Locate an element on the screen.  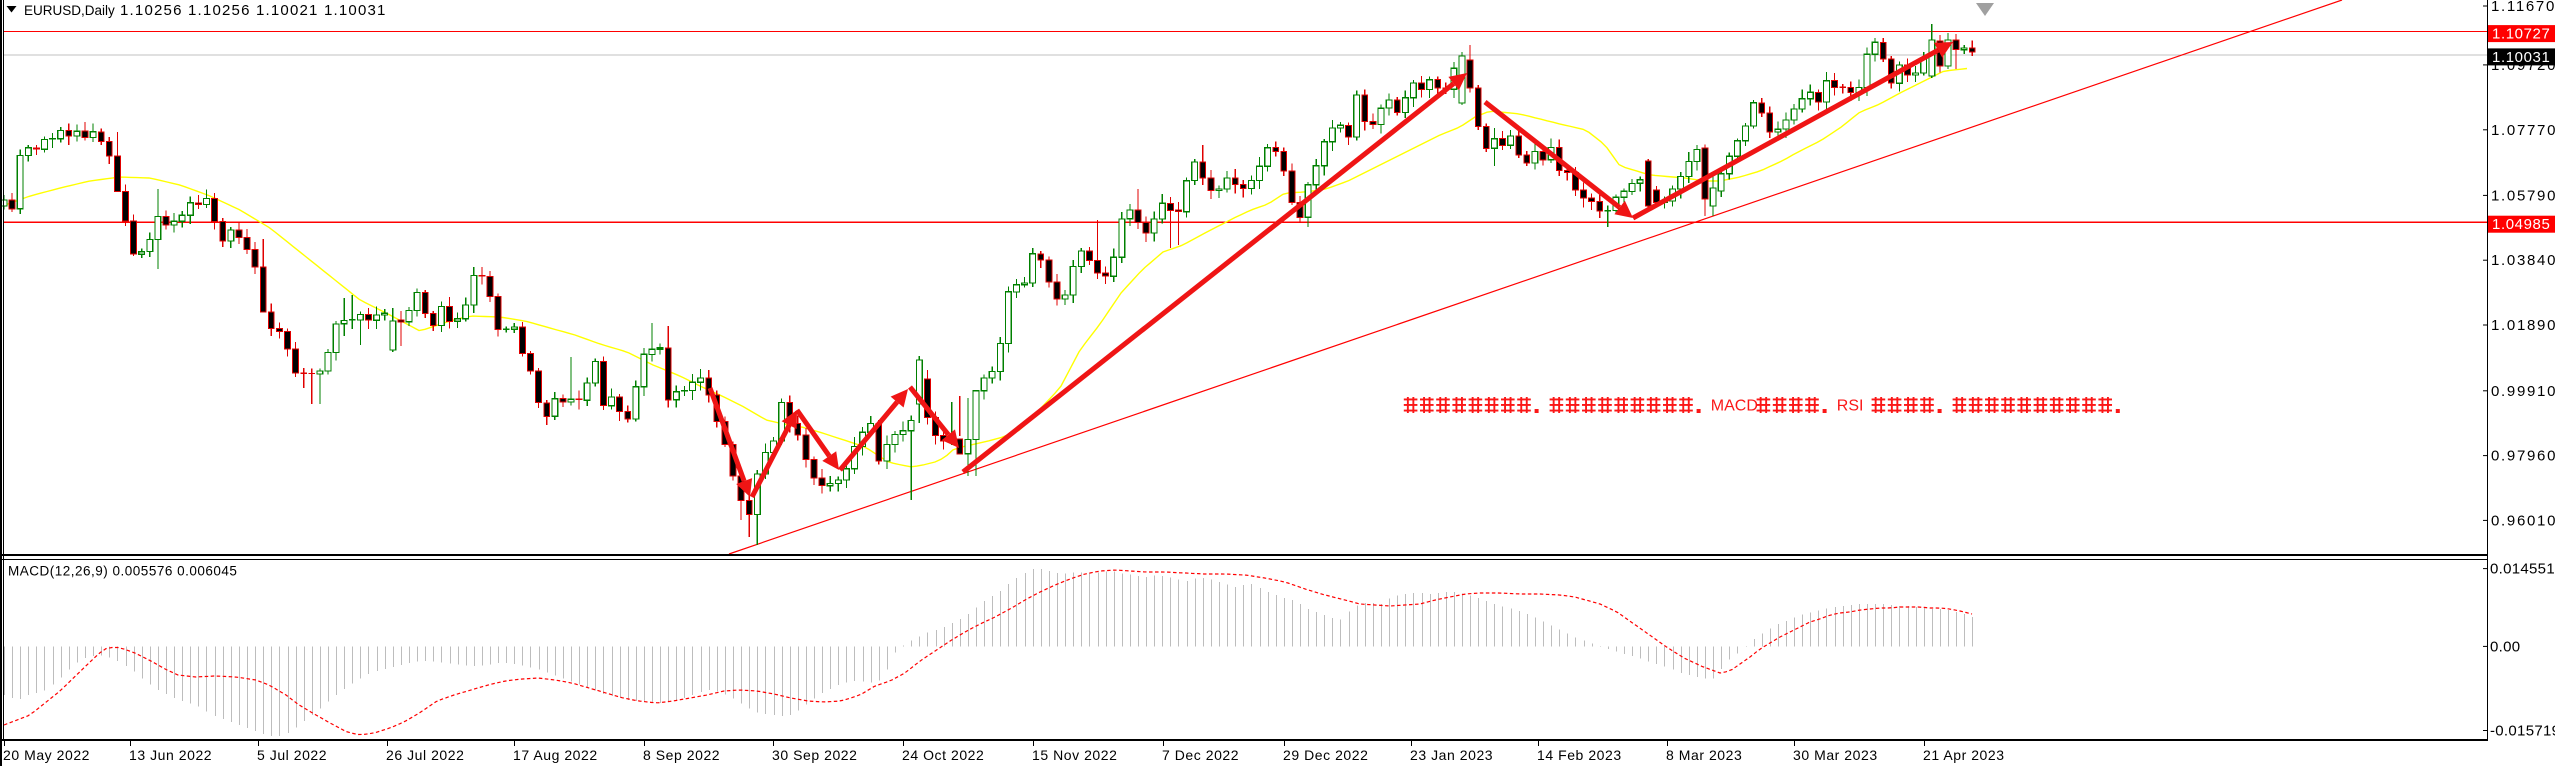
svg-text: 14 Feb 2023 is located at coordinates (1579, 755).